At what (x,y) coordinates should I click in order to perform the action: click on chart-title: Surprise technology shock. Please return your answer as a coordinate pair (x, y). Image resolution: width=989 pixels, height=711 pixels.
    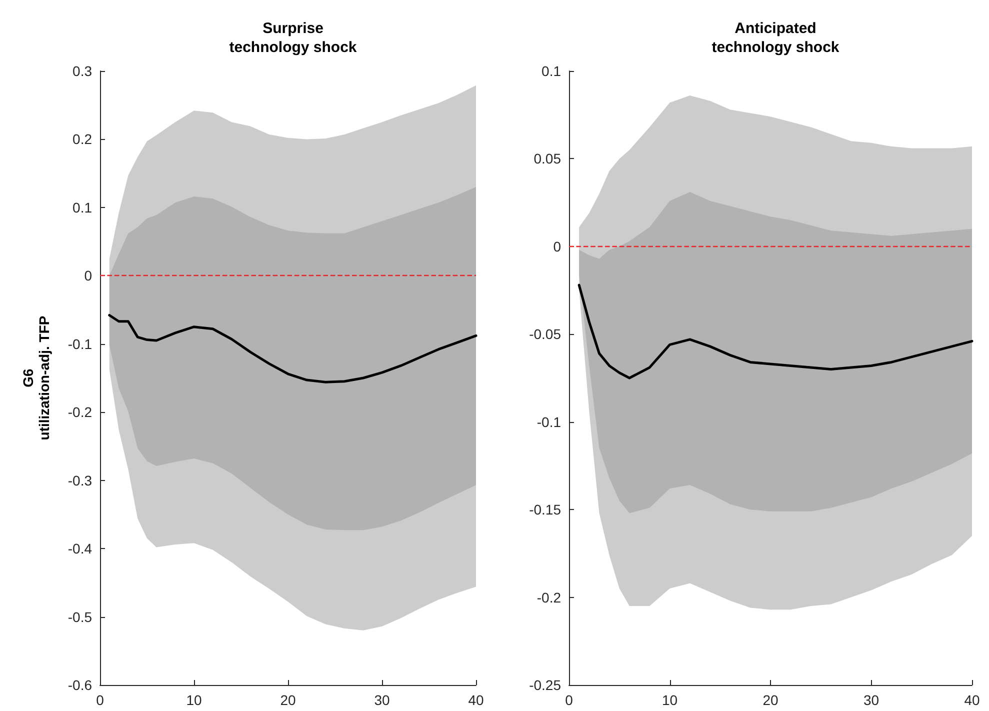
    Looking at the image, I should click on (293, 38).